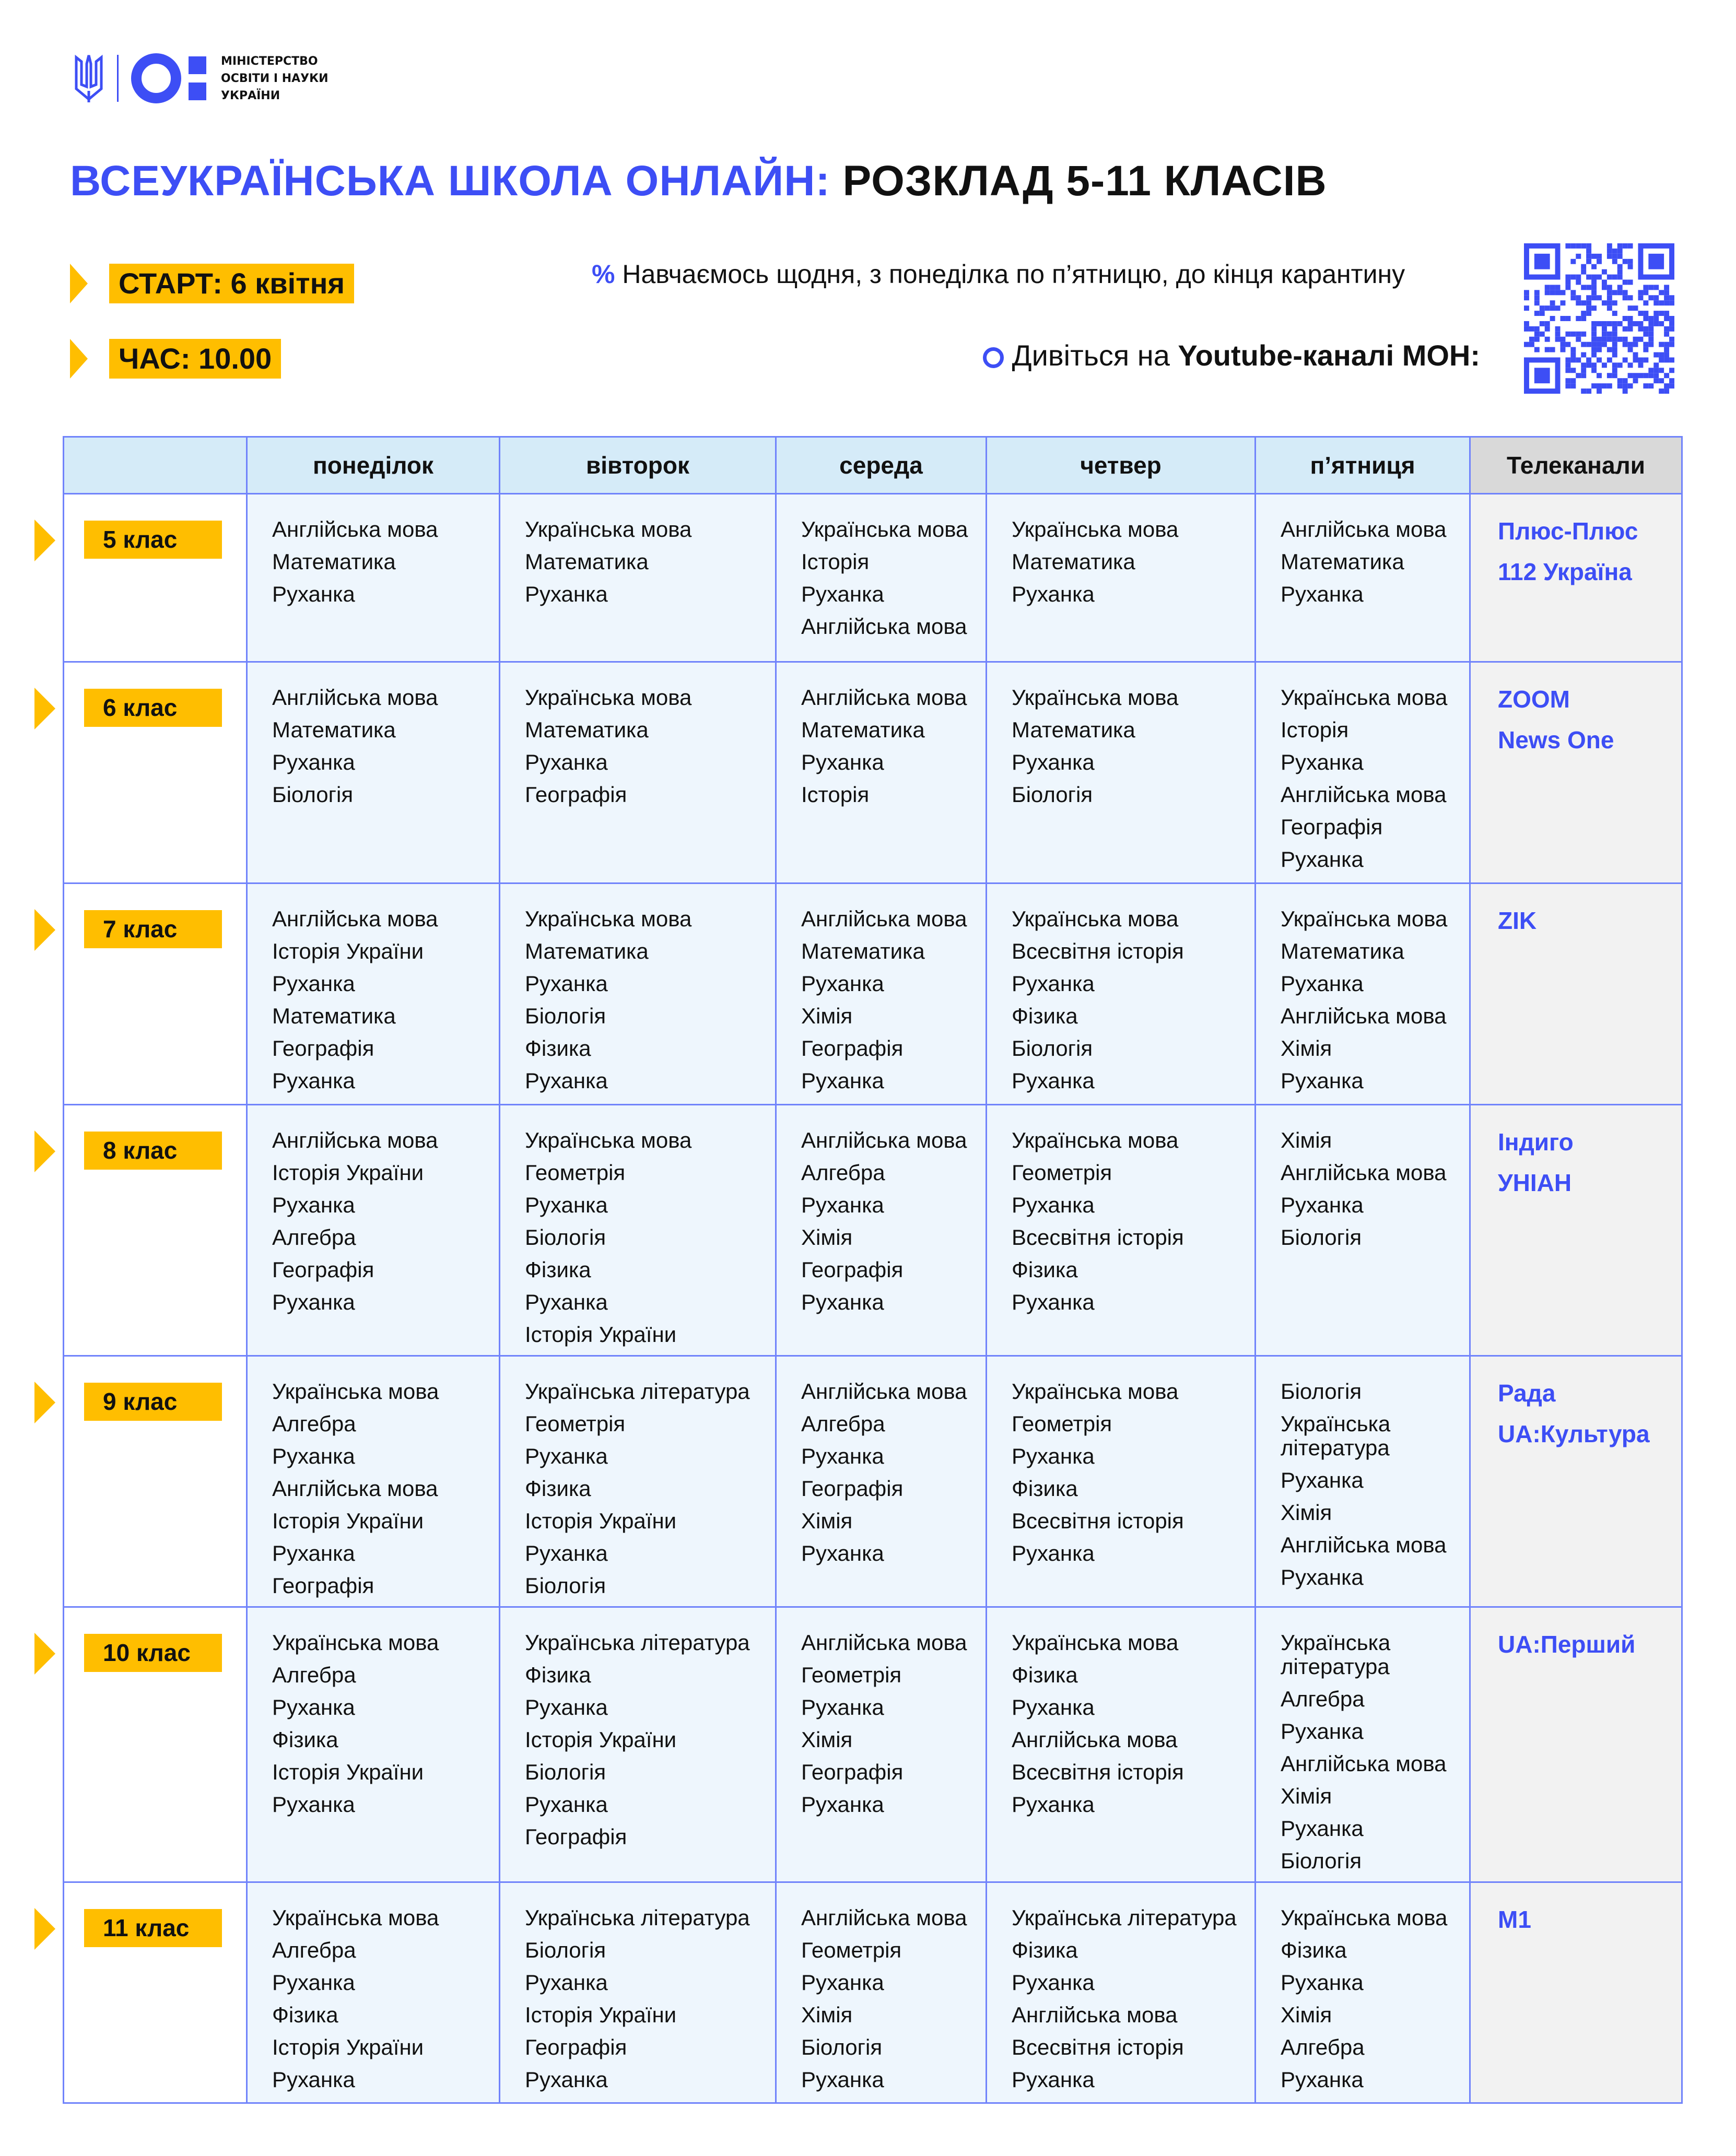 The height and width of the screenshot is (2156, 1736). Describe the element at coordinates (1517, 921) in the screenshot. I see `tv-channel: ZIK` at that location.